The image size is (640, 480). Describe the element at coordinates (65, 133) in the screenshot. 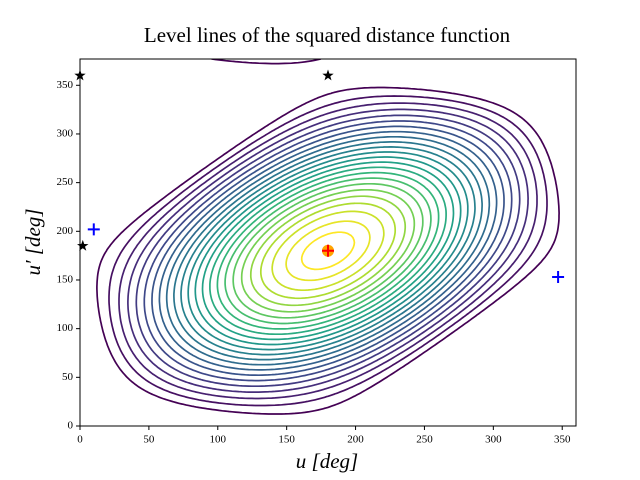

I see `y-tick-label: 300` at that location.